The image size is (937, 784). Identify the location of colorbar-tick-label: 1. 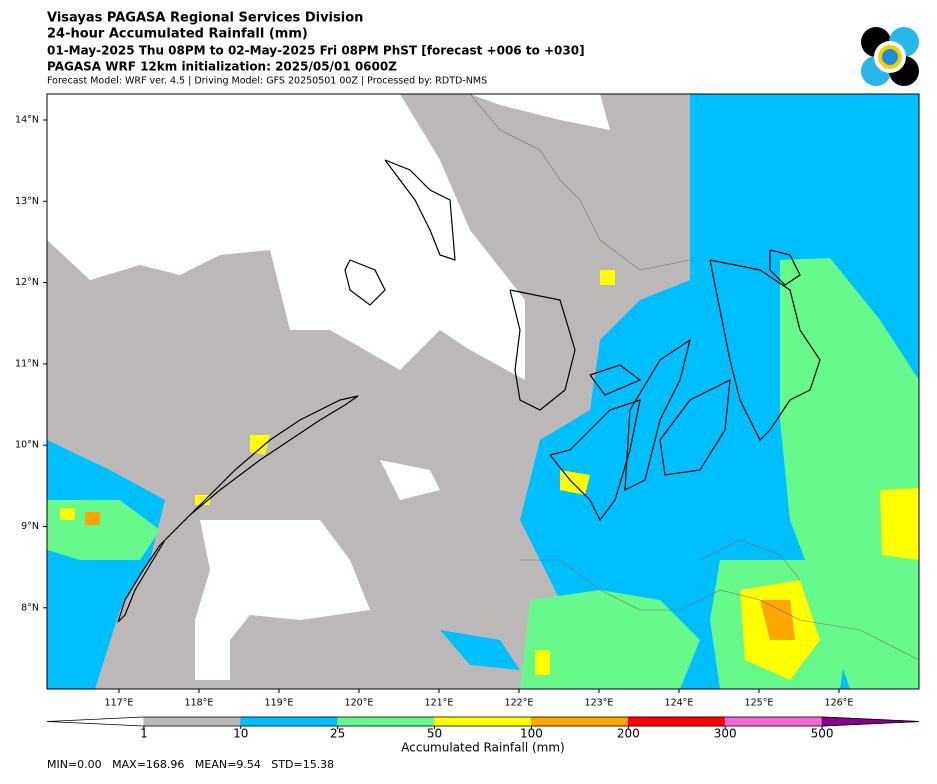
(144, 734).